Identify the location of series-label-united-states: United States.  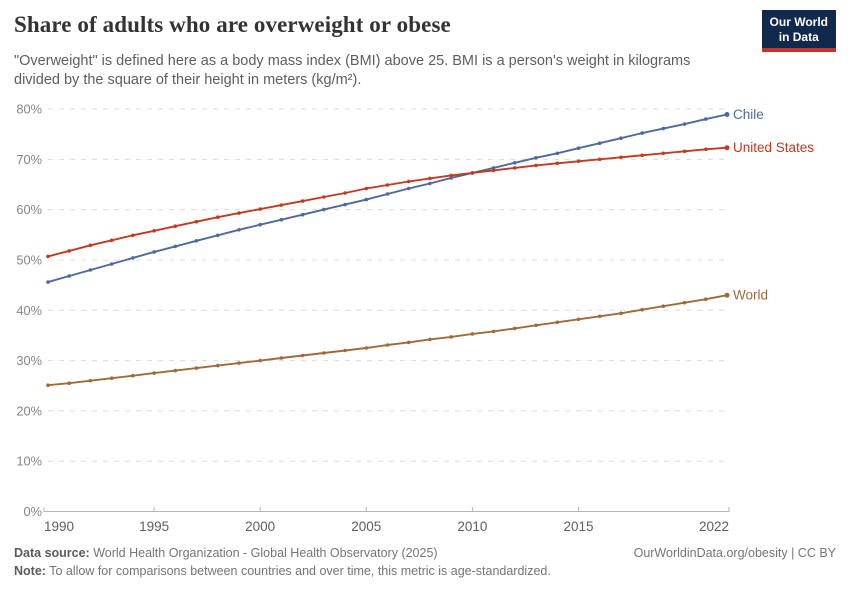
(773, 147).